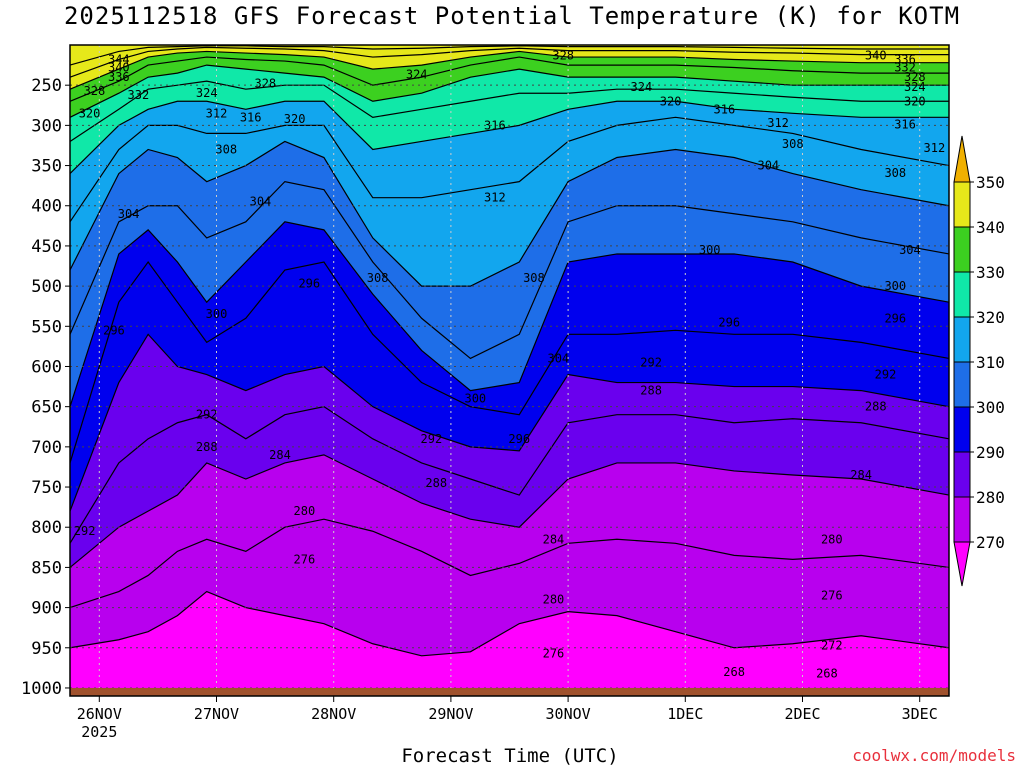 This screenshot has height=768, width=1024. I want to click on y-tick-label: 500, so click(46, 287).